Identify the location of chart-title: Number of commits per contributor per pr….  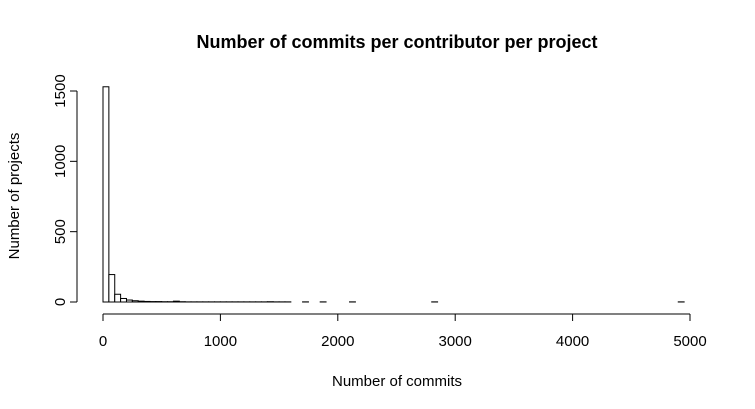
(396, 42).